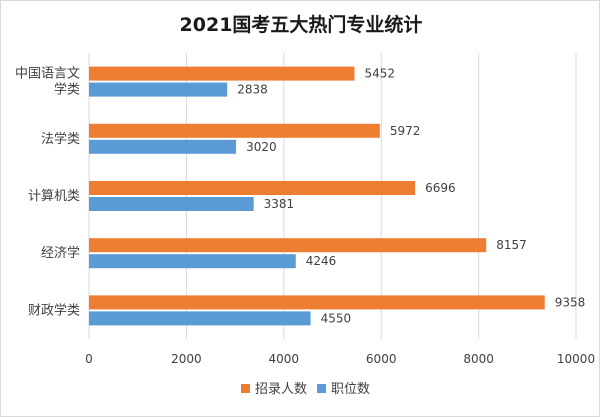 The height and width of the screenshot is (417, 600). Describe the element at coordinates (381, 359) in the screenshot. I see `x-tick-label-6000: 6000` at that location.